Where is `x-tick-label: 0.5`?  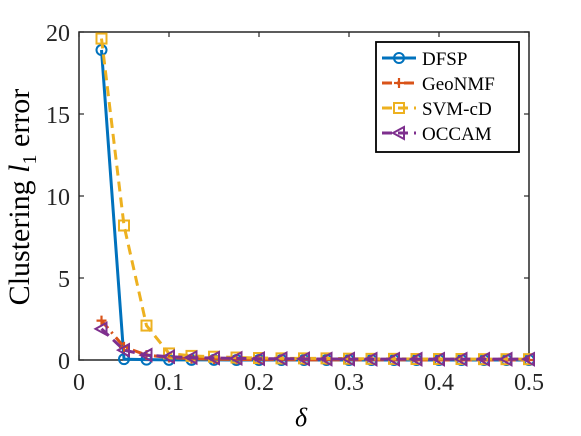 x-tick-label: 0.5 is located at coordinates (529, 383).